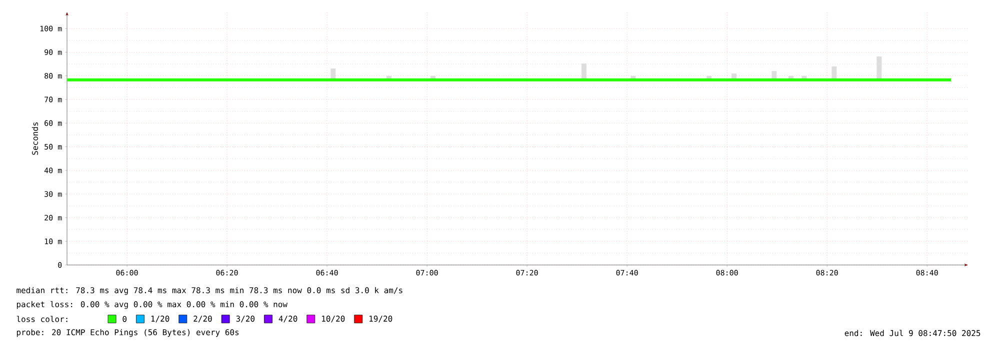 The width and height of the screenshot is (997, 347). What do you see at coordinates (288, 319) in the screenshot?
I see `legend-label: 4/20` at bounding box center [288, 319].